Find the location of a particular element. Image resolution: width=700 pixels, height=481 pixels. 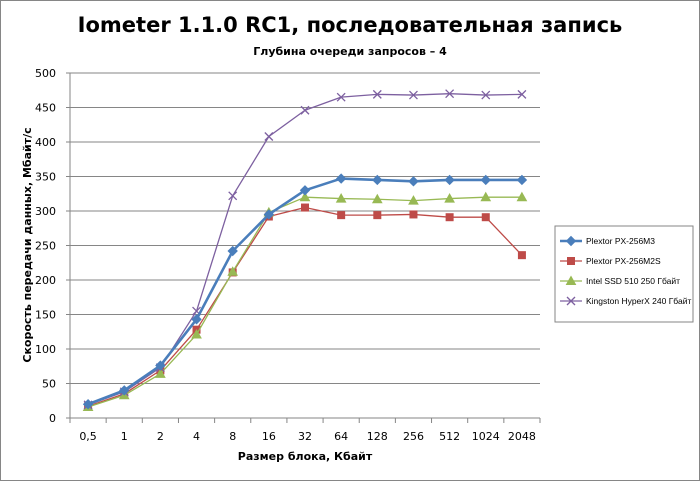

x-tick-label: 64 is located at coordinates (341, 436).